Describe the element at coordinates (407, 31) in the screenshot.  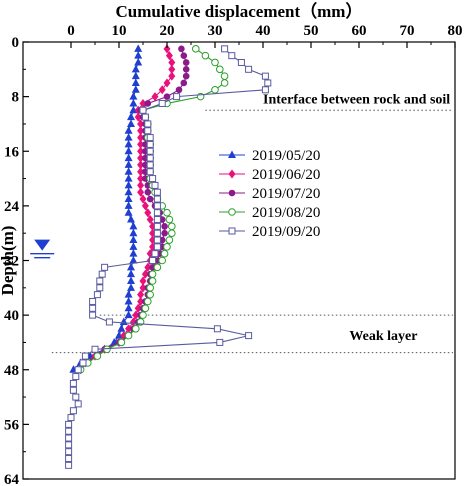
I see `x-tick-label: 70` at that location.